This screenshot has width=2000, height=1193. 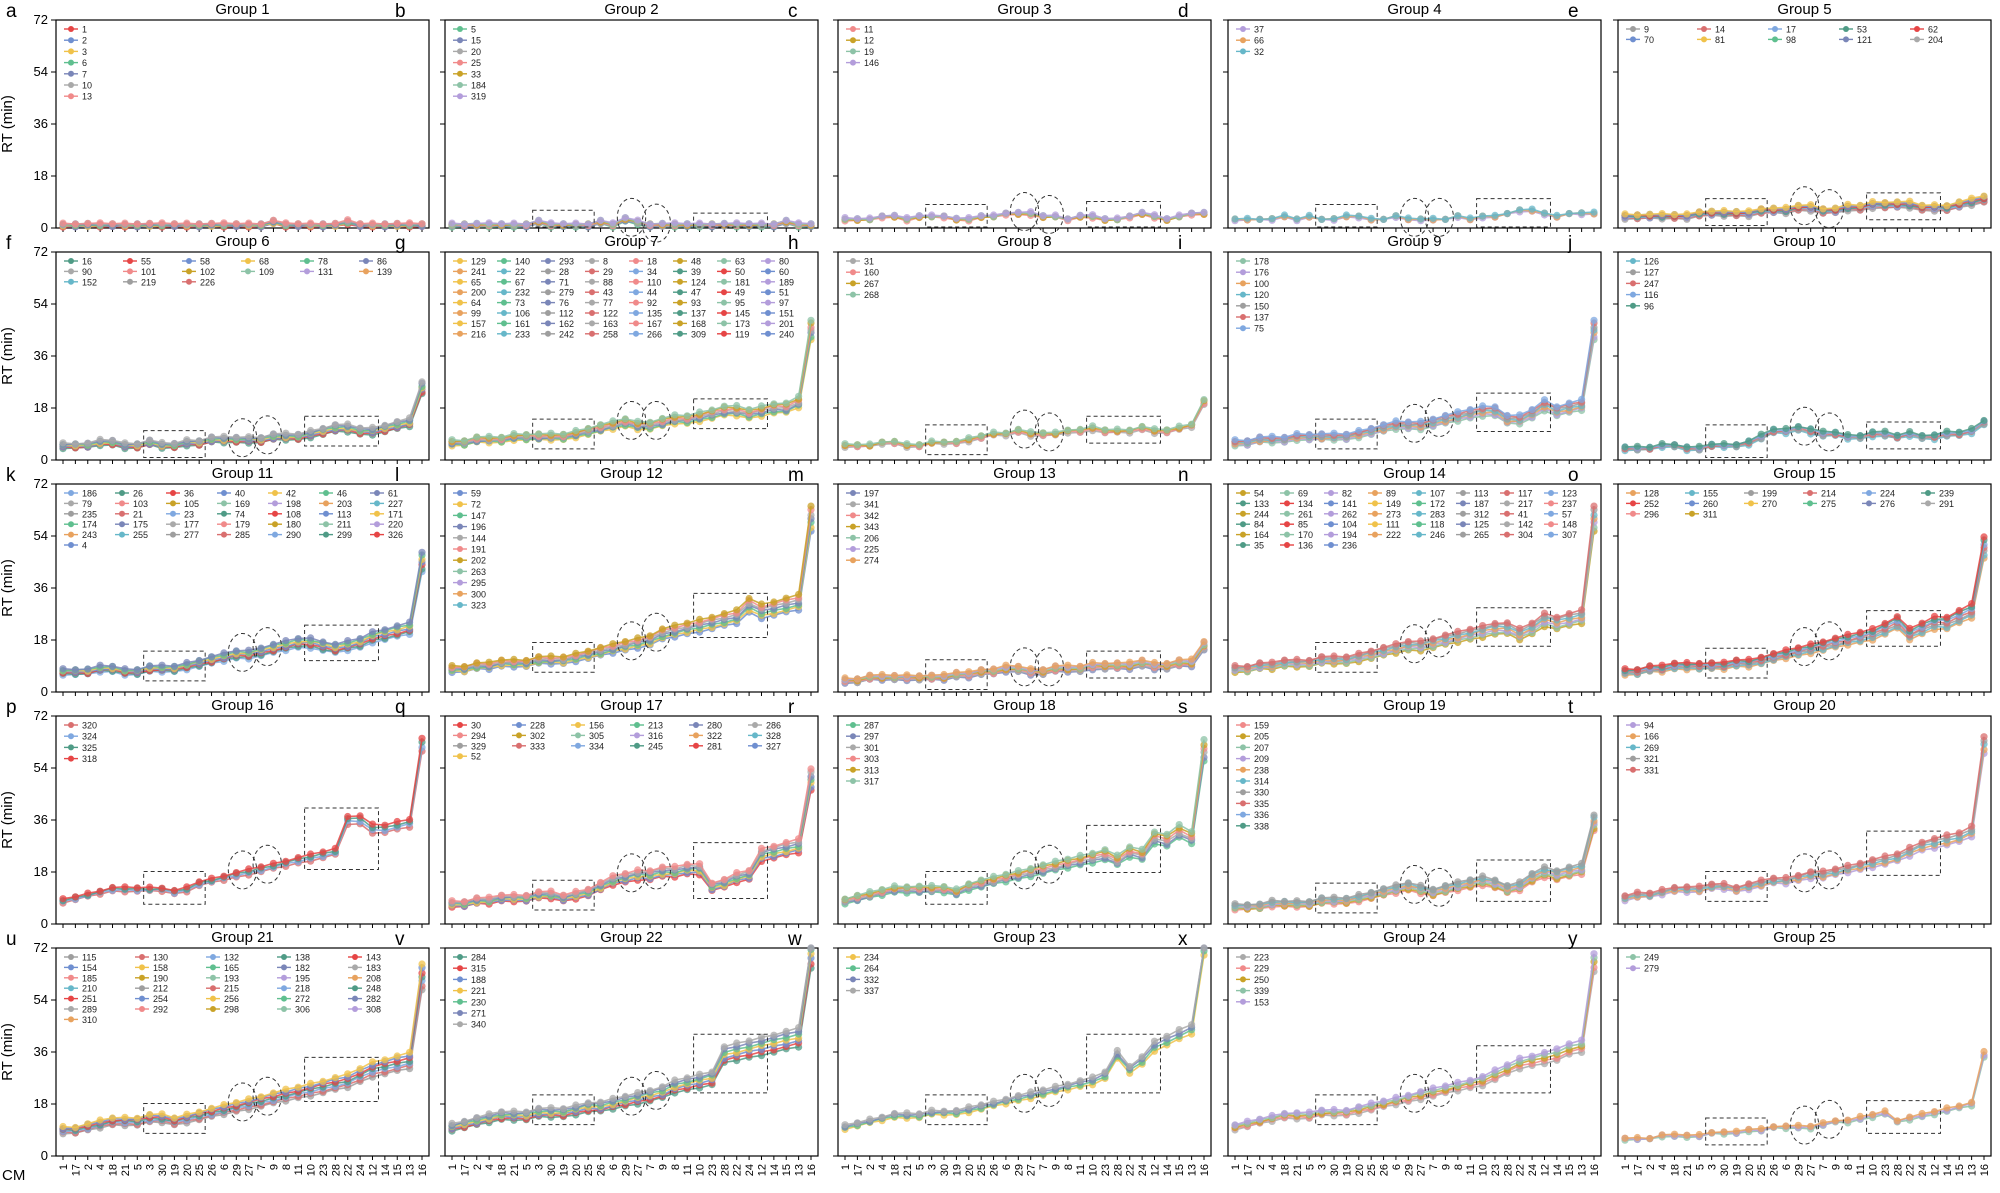 I want to click on legend-label: 235, so click(x=89, y=514).